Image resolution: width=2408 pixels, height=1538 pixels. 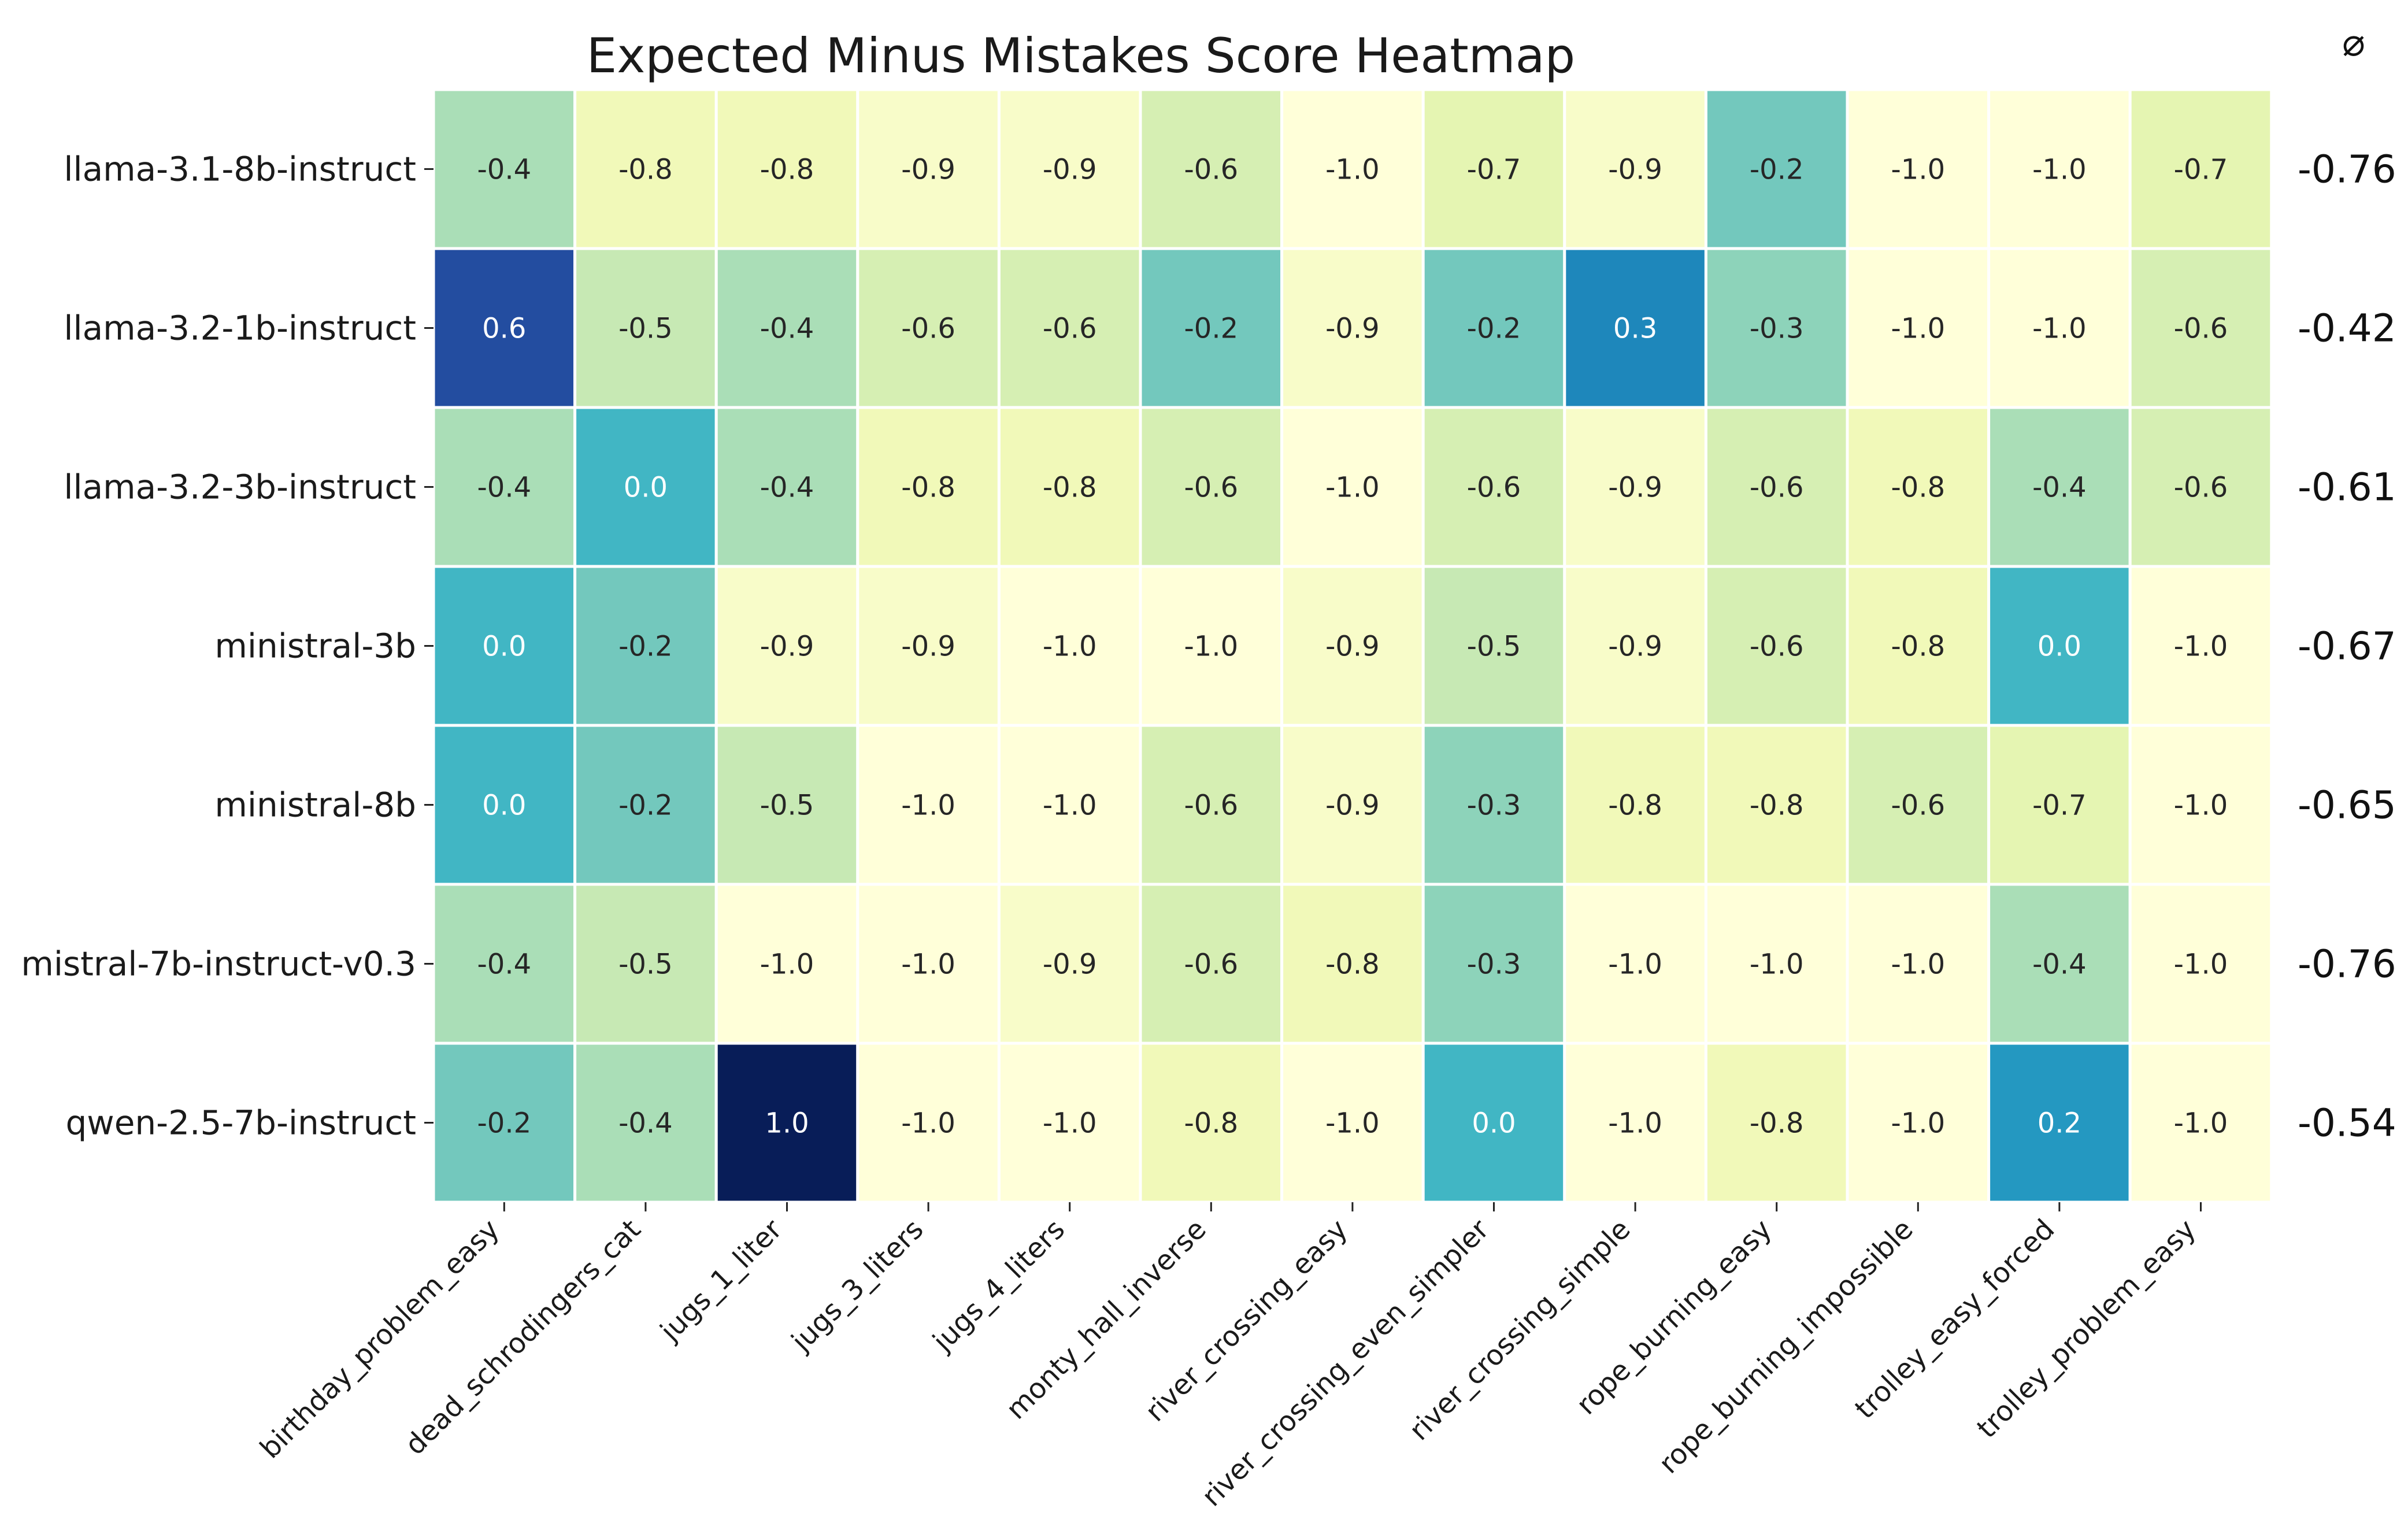 I want to click on row-label: mistral-7b-instruct-v0.3, so click(x=218, y=964).